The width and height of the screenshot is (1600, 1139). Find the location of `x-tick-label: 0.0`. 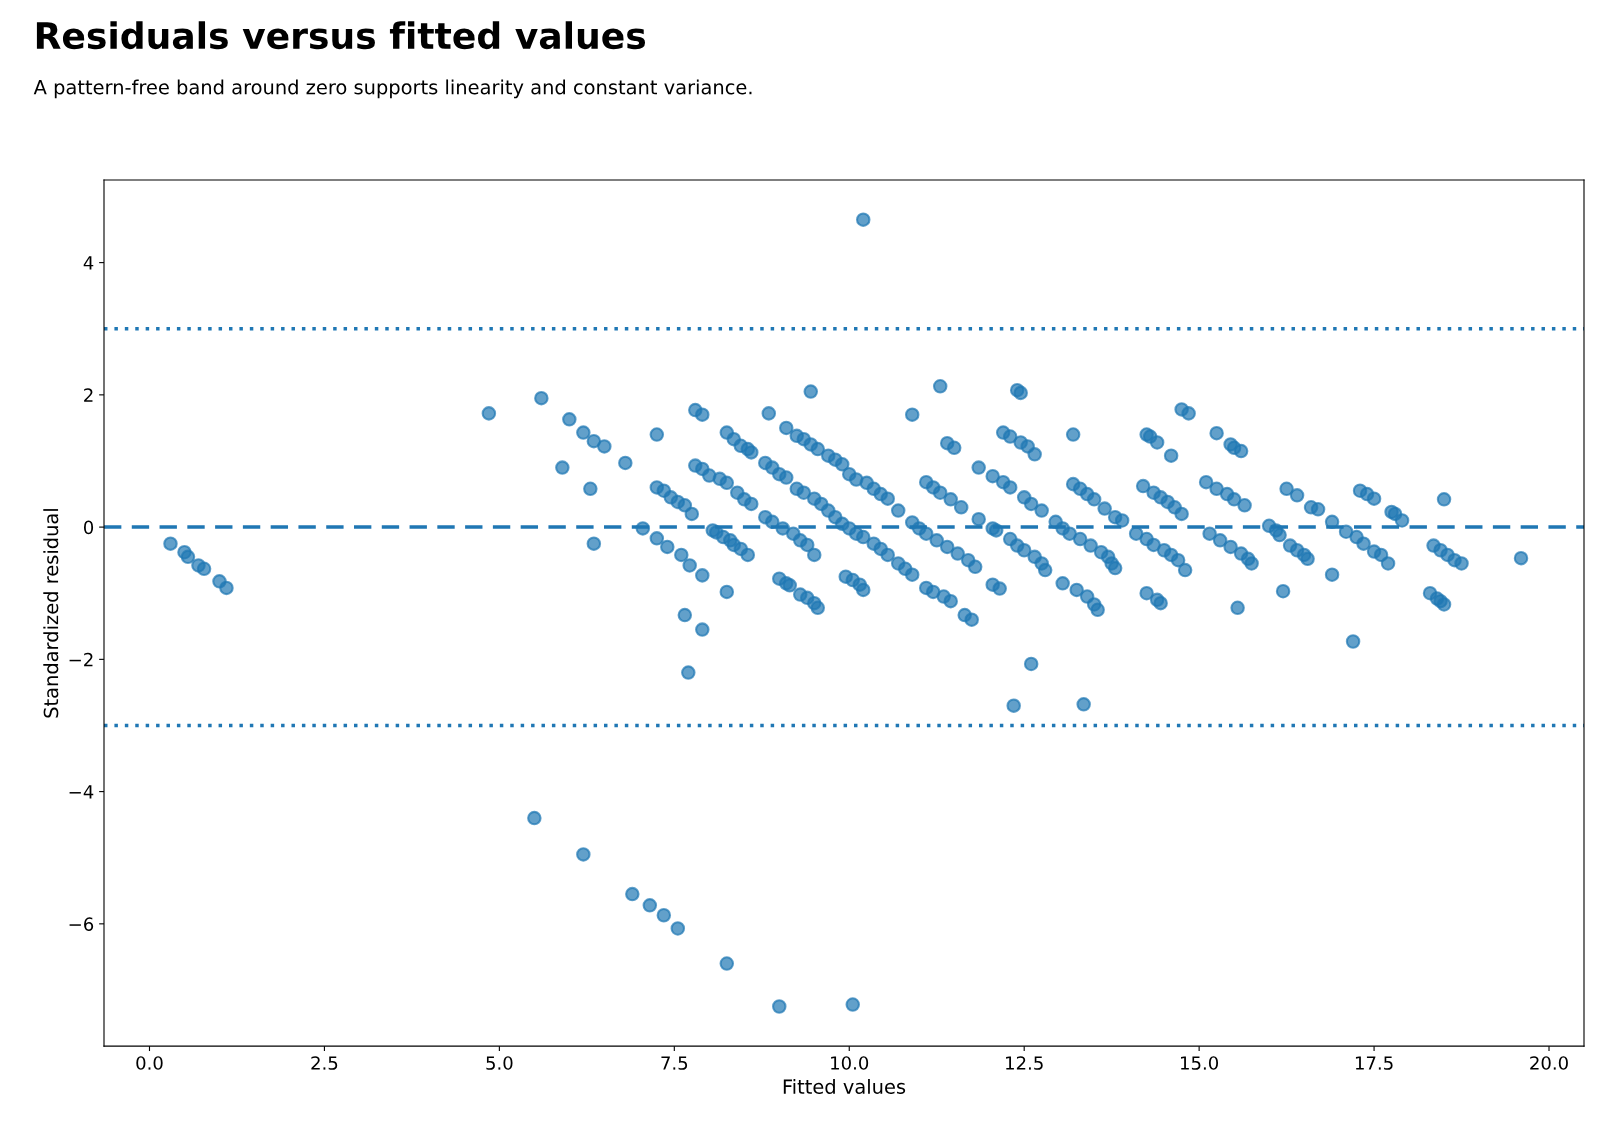

x-tick-label: 0.0 is located at coordinates (149, 1063).